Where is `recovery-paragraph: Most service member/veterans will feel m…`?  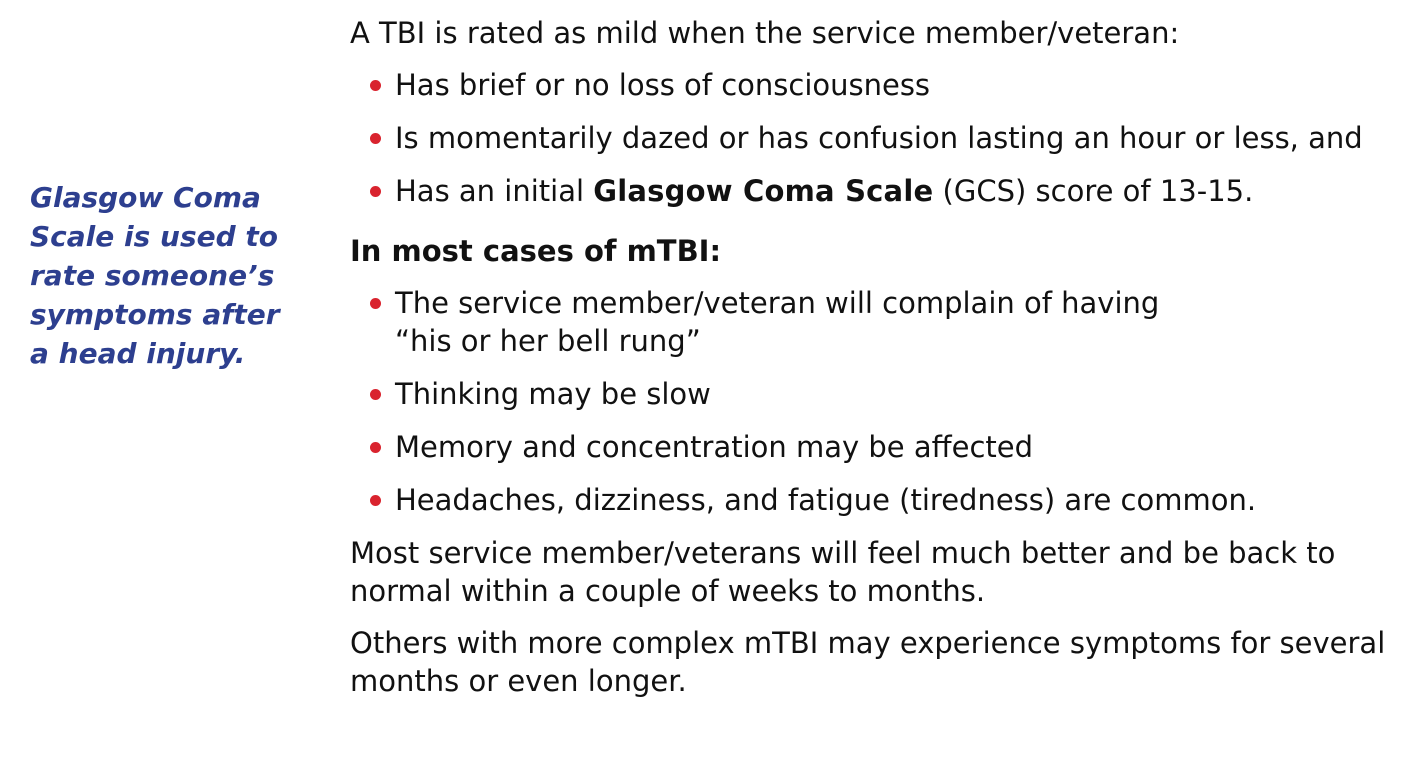
recovery-paragraph: Most service member/veterans will feel m… is located at coordinates (875, 572).